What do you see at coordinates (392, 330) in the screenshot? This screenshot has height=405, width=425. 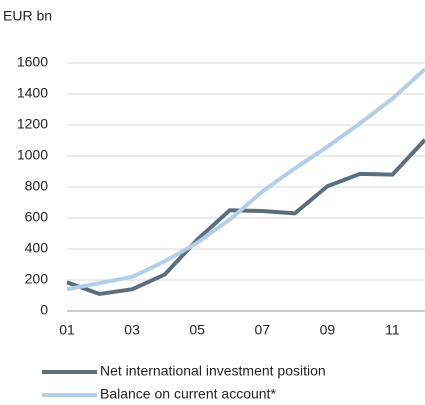 I see `x-tick-label: 11` at bounding box center [392, 330].